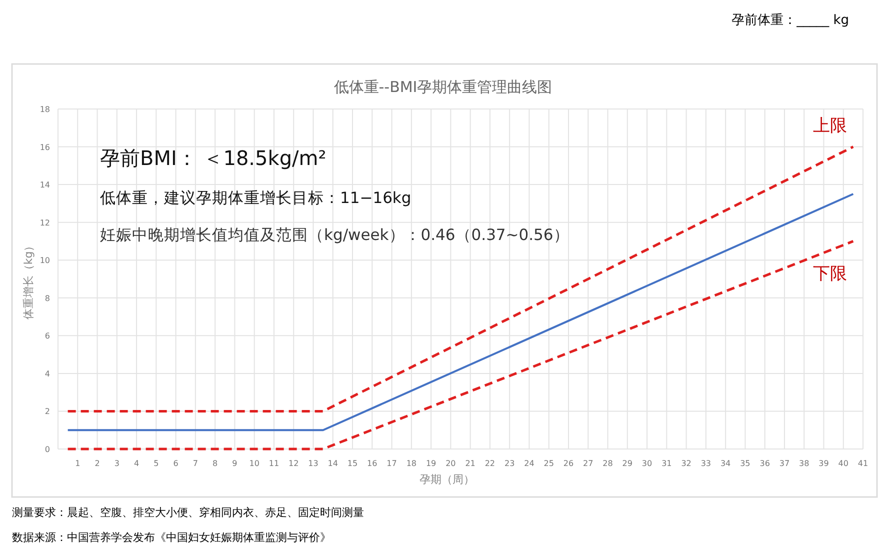 The width and height of the screenshot is (891, 560). I want to click on x-tick-label: 37, so click(784, 463).